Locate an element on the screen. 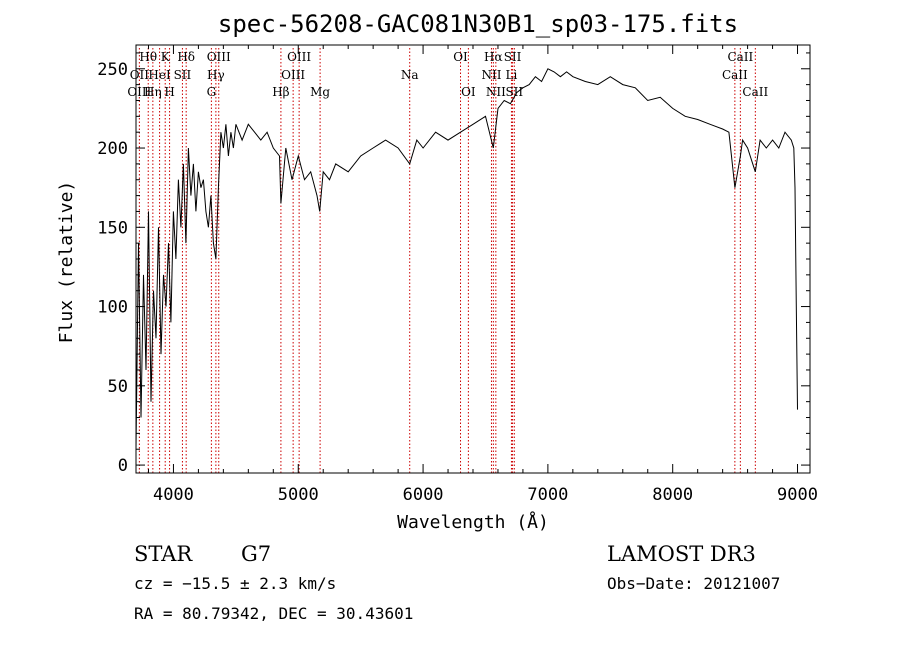 This screenshot has height=649, width=900. x-tick-label: 6000 is located at coordinates (423, 495).